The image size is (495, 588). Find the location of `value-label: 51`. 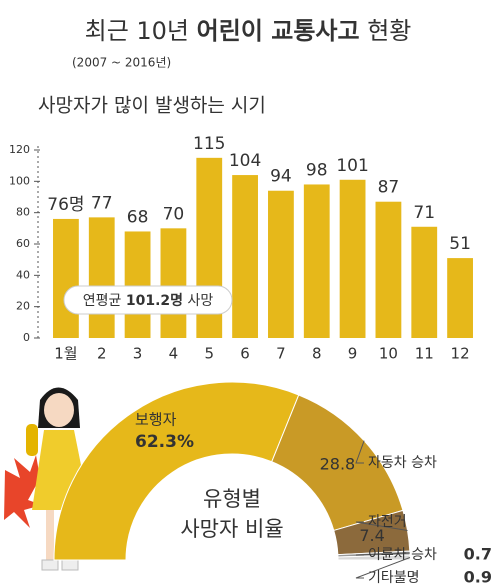

value-label: 51 is located at coordinates (460, 244).